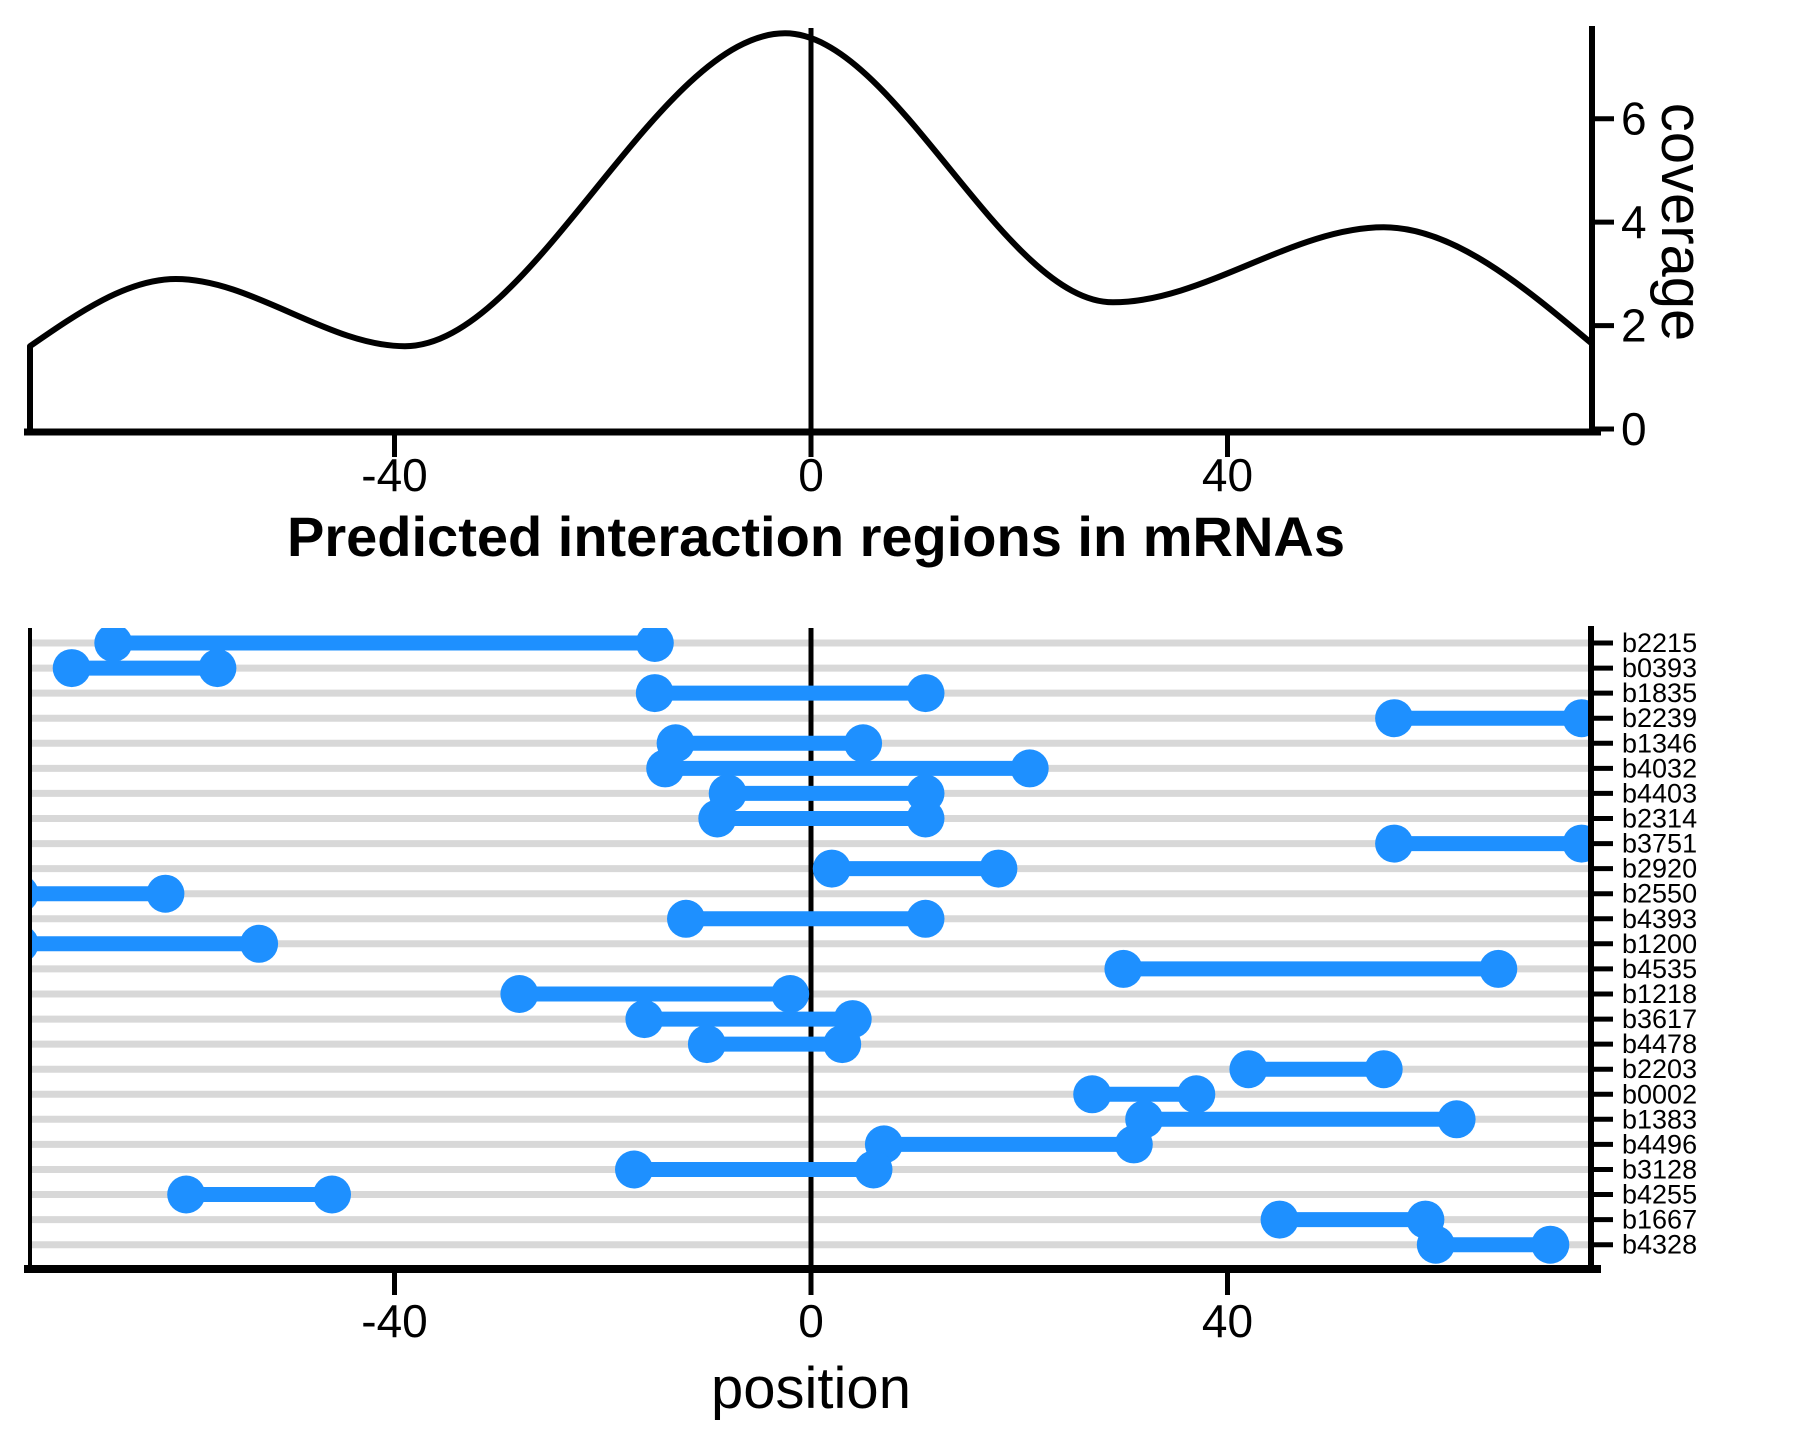 The width and height of the screenshot is (1800, 1438). I want to click on row-label: b2550, so click(1659, 894).